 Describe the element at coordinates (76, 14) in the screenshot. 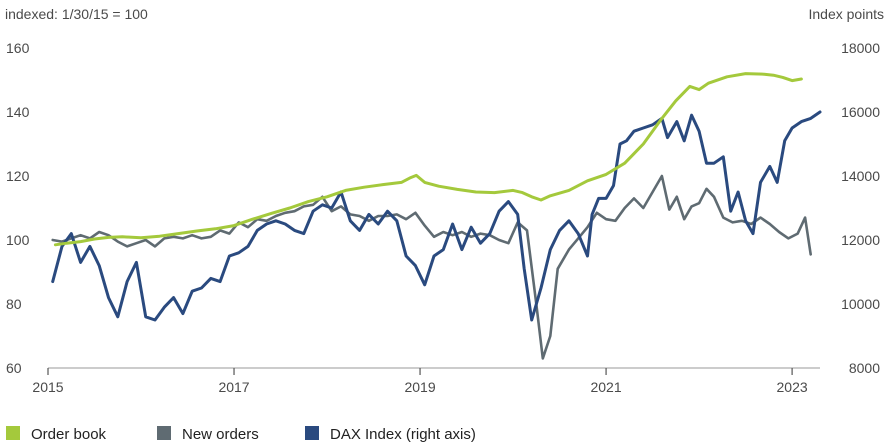

I see `left-axis-title: indexed: 1/30/15 = 100` at that location.